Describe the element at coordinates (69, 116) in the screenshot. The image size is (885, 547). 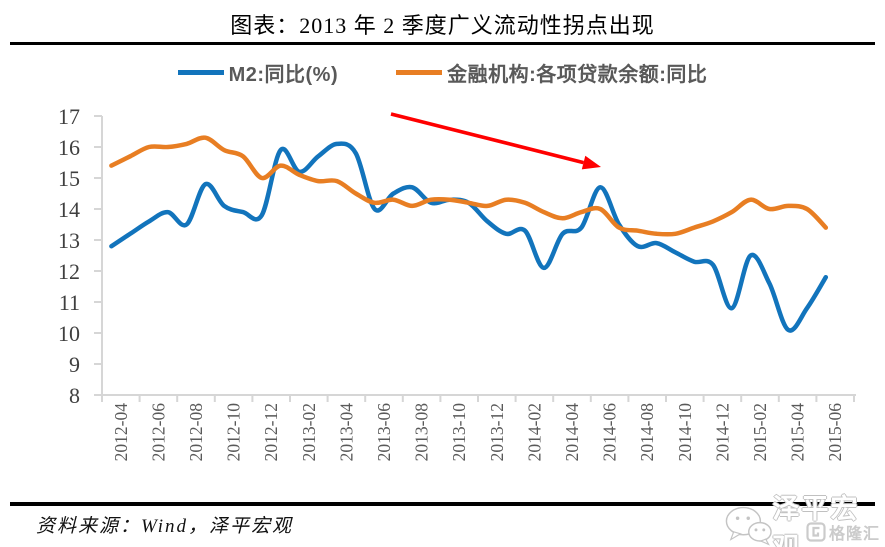
I see `svg-text: 17` at that location.